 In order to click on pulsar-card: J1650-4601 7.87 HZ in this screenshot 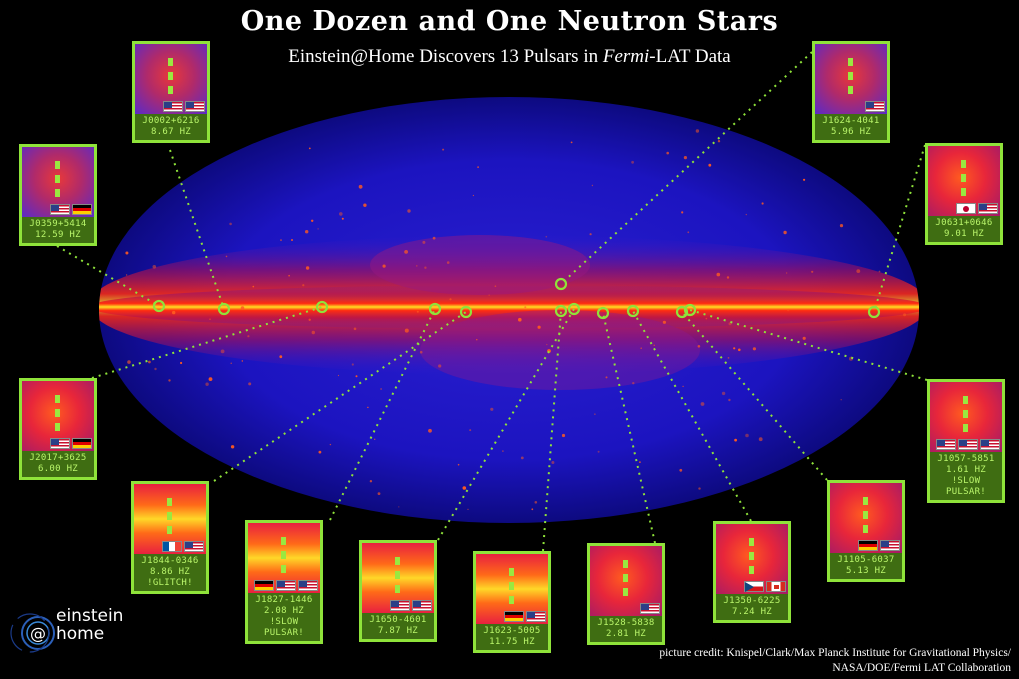, I will do `click(398, 591)`.